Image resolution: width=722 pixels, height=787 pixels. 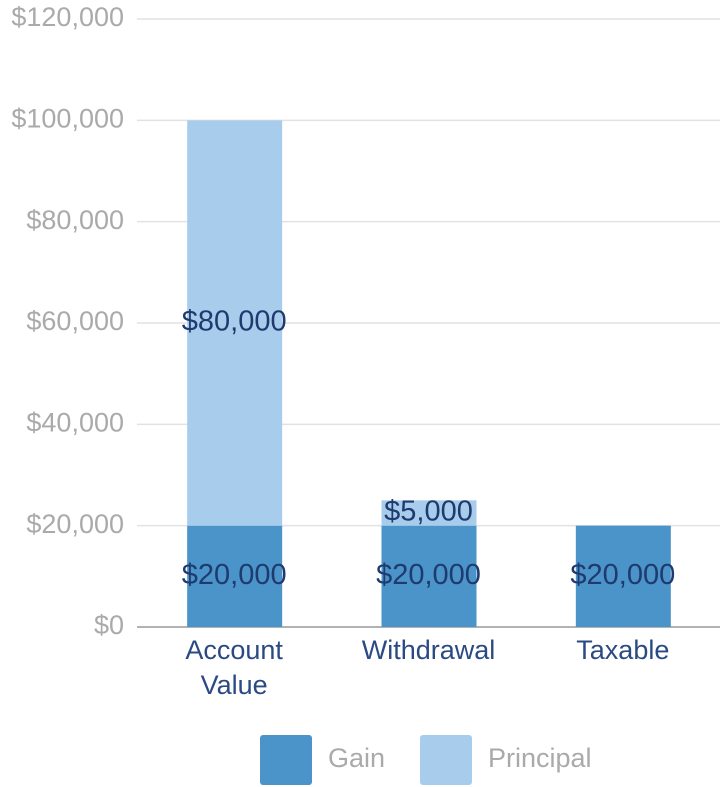 What do you see at coordinates (540, 758) in the screenshot?
I see `legend-label: Principal` at bounding box center [540, 758].